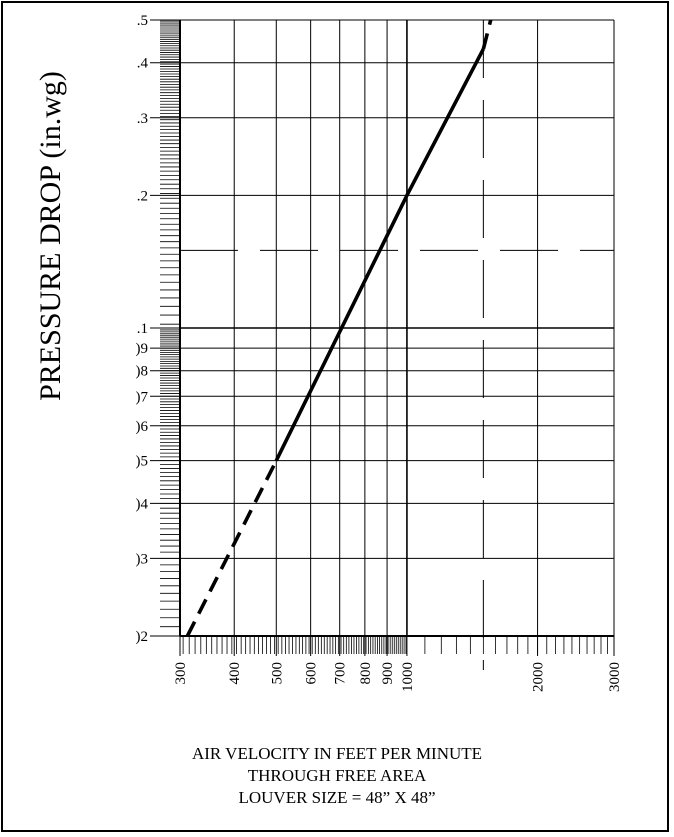  Describe the element at coordinates (142, 21) in the screenshot. I see `y-tick-label: .5` at that location.